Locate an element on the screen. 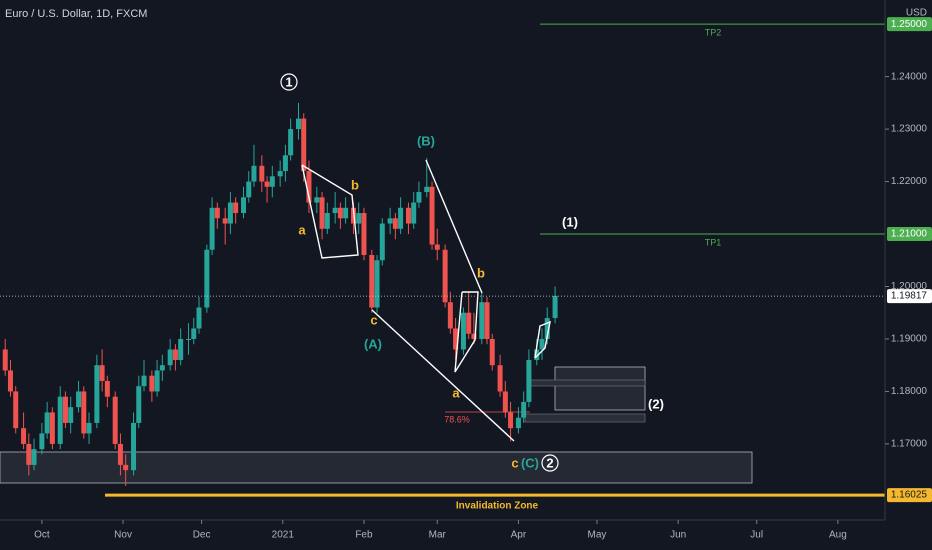  last-price-box is located at coordinates (909, 296).